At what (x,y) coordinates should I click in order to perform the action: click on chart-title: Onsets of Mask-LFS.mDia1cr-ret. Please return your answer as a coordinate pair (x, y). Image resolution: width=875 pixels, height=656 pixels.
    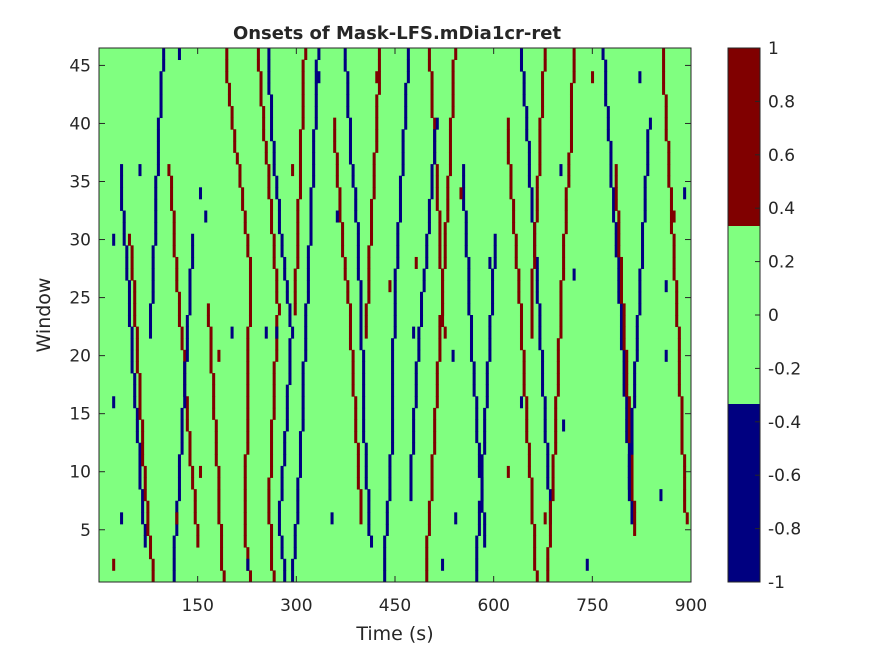
    Looking at the image, I should click on (397, 33).